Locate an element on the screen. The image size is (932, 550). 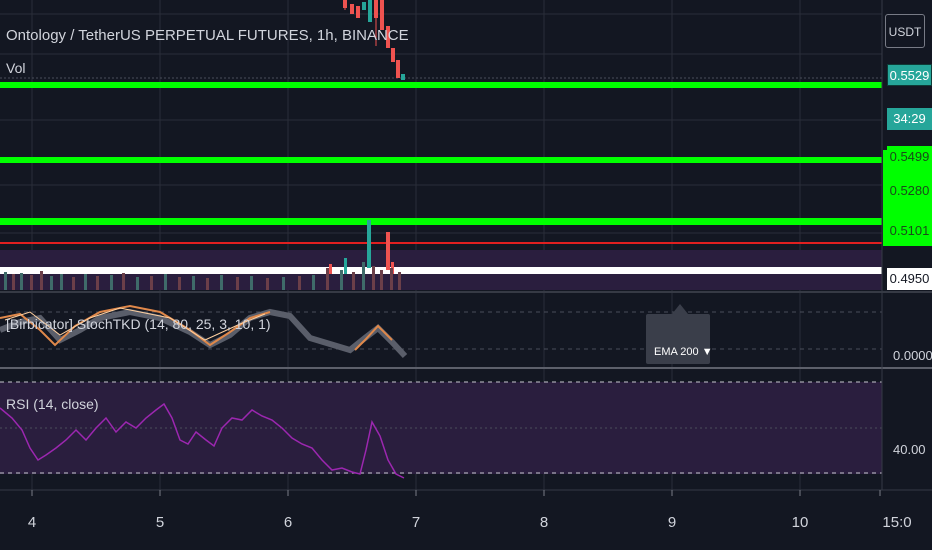
time-label: 15:0 is located at coordinates (896, 522).